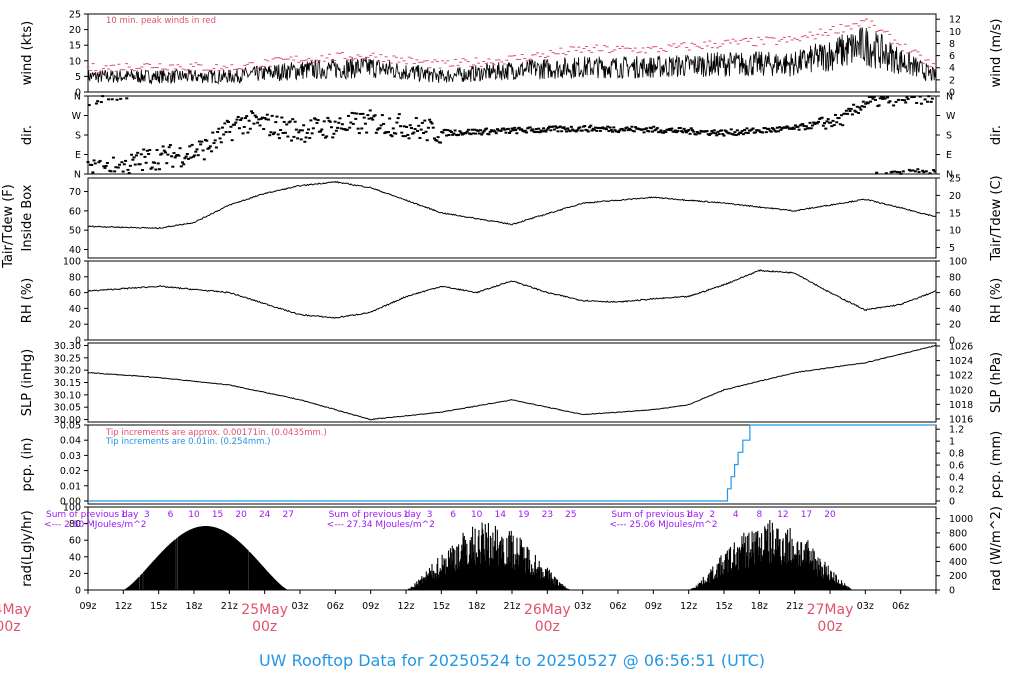  What do you see at coordinates (67, 358) in the screenshot?
I see `slp-ytick-label: 30.25` at bounding box center [67, 358].